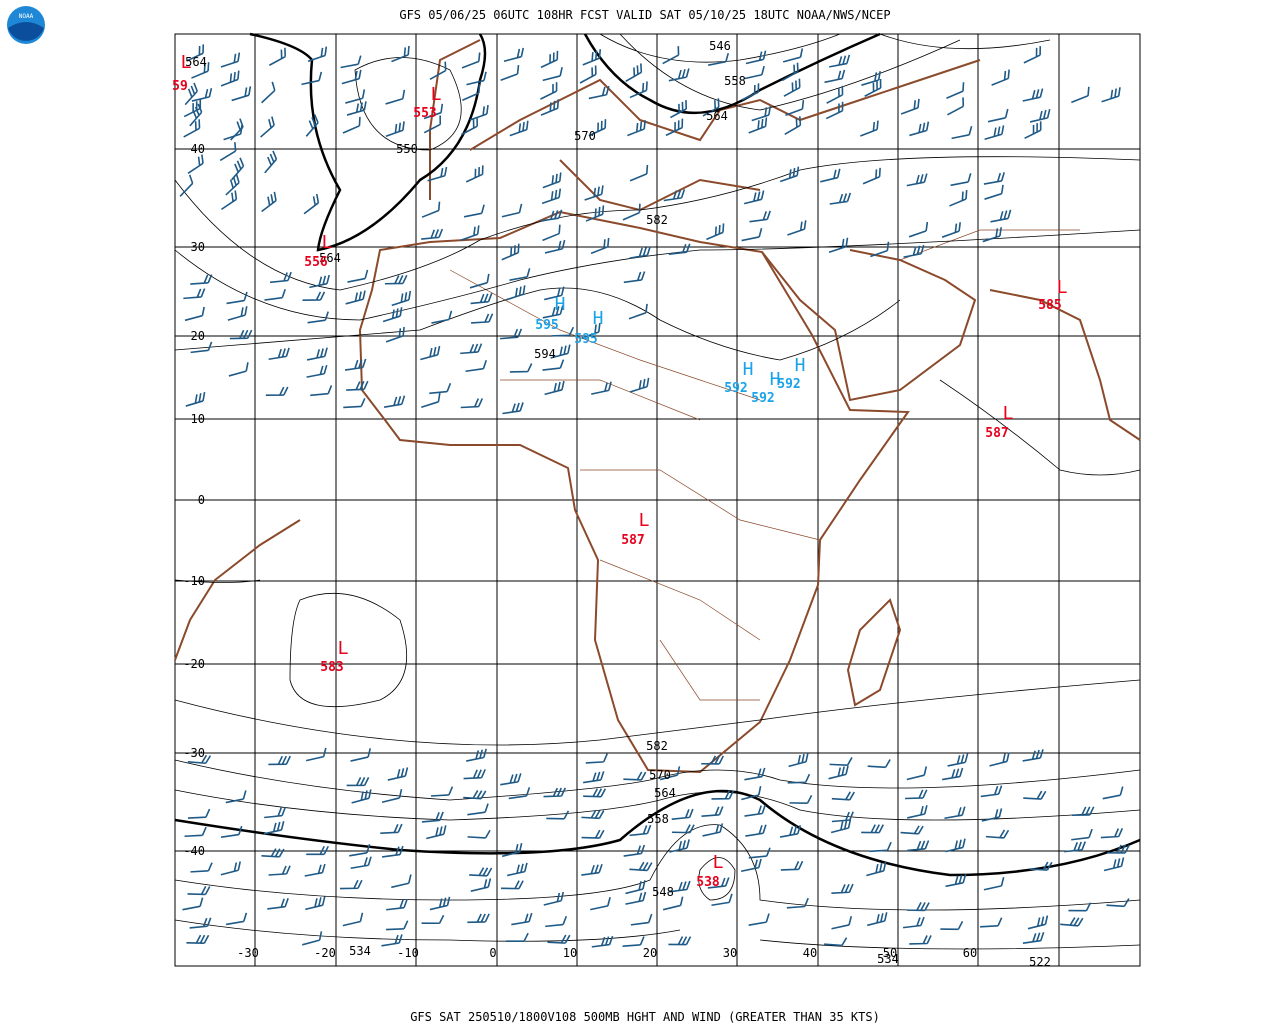 This screenshot has height=1028, width=1280. Describe the element at coordinates (657, 833) in the screenshot. I see `contour-thick-south` at that location.